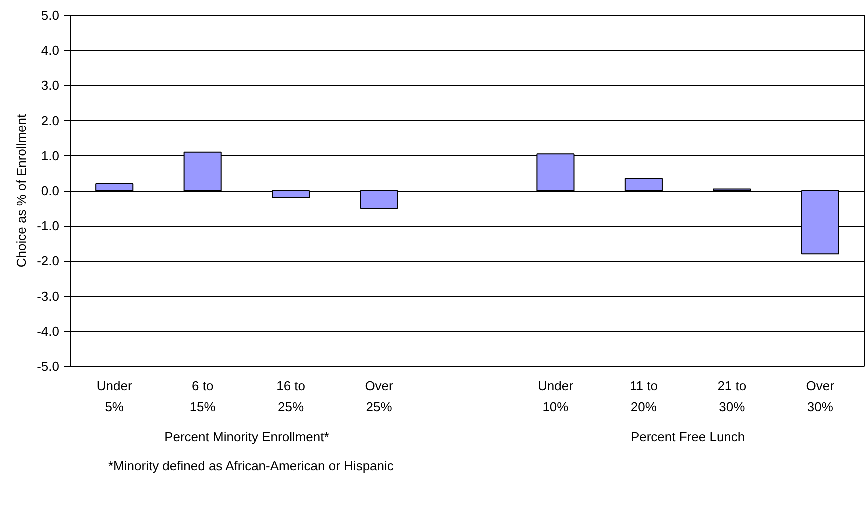  I want to click on y-tick-label: 3.0, so click(50, 86).